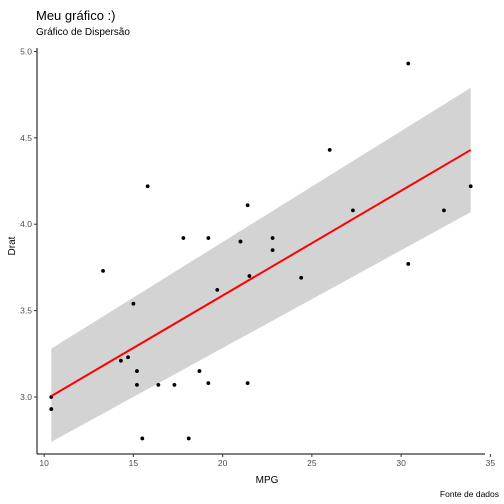  I want to click on chart-caption: Fonte de dados, so click(469, 494).